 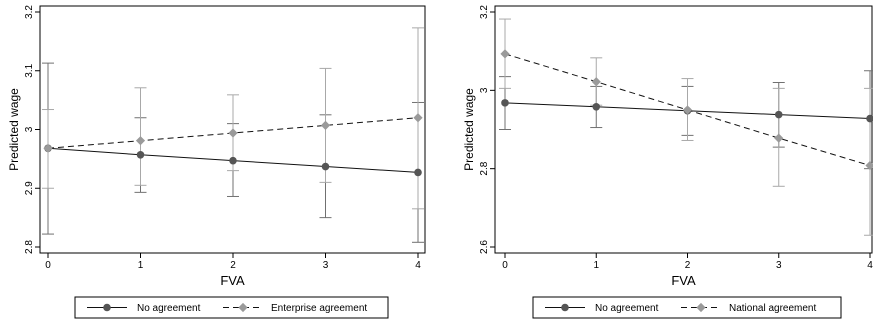 What do you see at coordinates (231, 307) in the screenshot?
I see `legend-box` at bounding box center [231, 307].